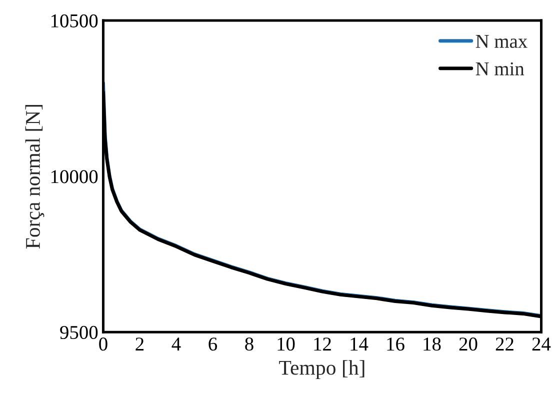 This screenshot has height=410, width=558. Describe the element at coordinates (541, 344) in the screenshot. I see `x-tick-label: 24` at that location.